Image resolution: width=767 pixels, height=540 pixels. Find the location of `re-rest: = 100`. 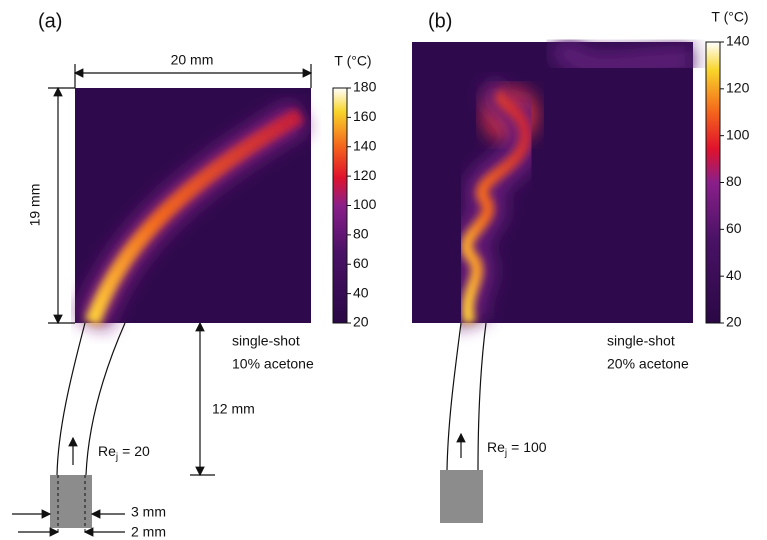

re-rest: = 100 is located at coordinates (529, 447).